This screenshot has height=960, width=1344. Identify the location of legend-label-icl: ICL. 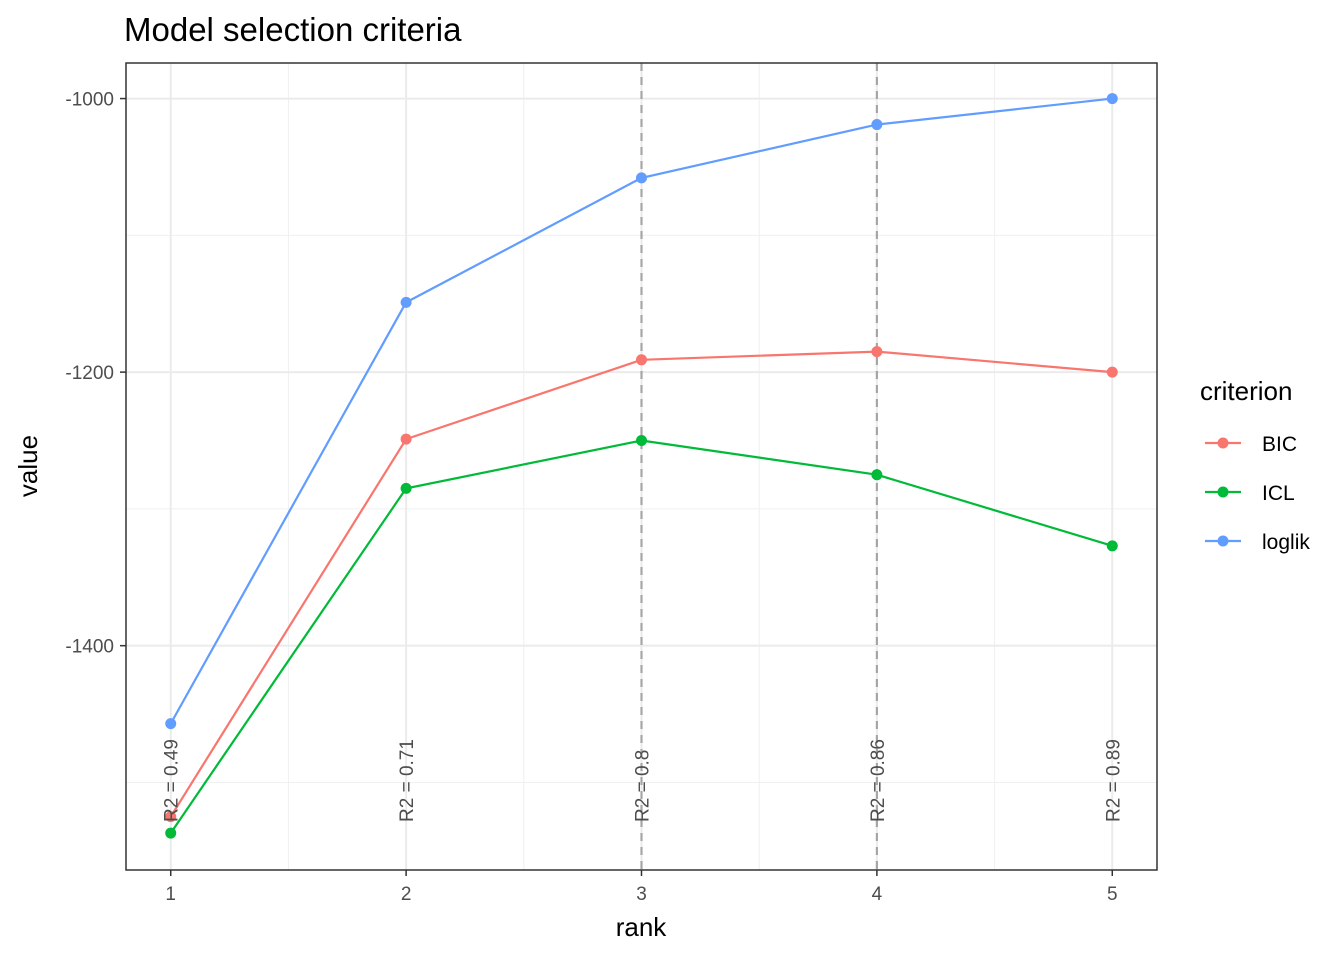
(1278, 493).